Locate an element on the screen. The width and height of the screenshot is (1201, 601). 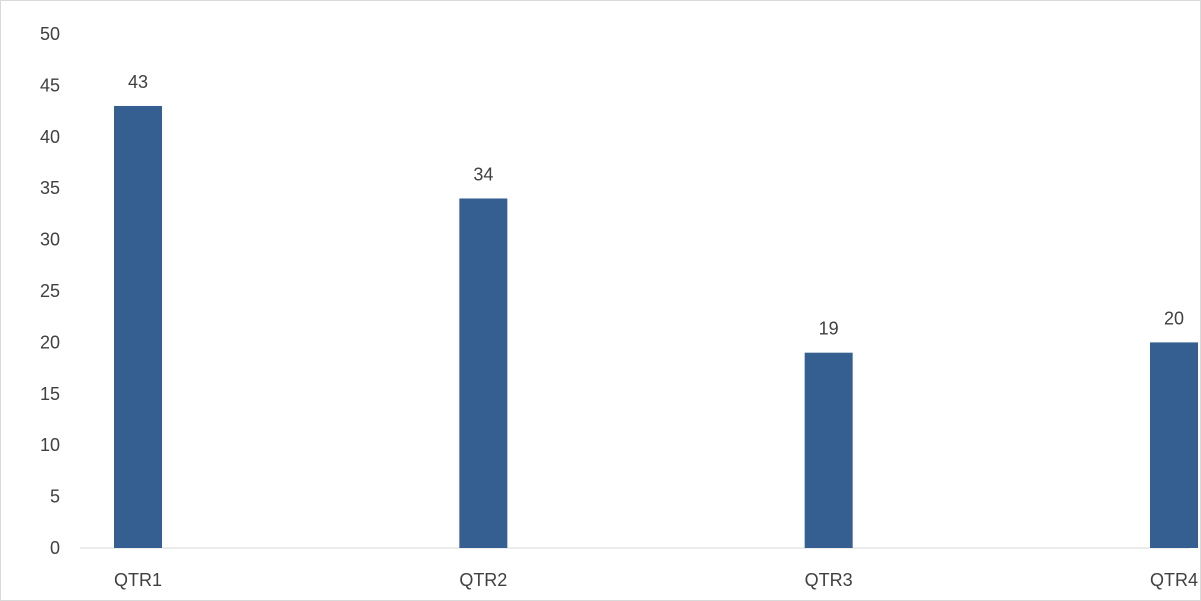
y-tick-label: 35 is located at coordinates (50, 188).